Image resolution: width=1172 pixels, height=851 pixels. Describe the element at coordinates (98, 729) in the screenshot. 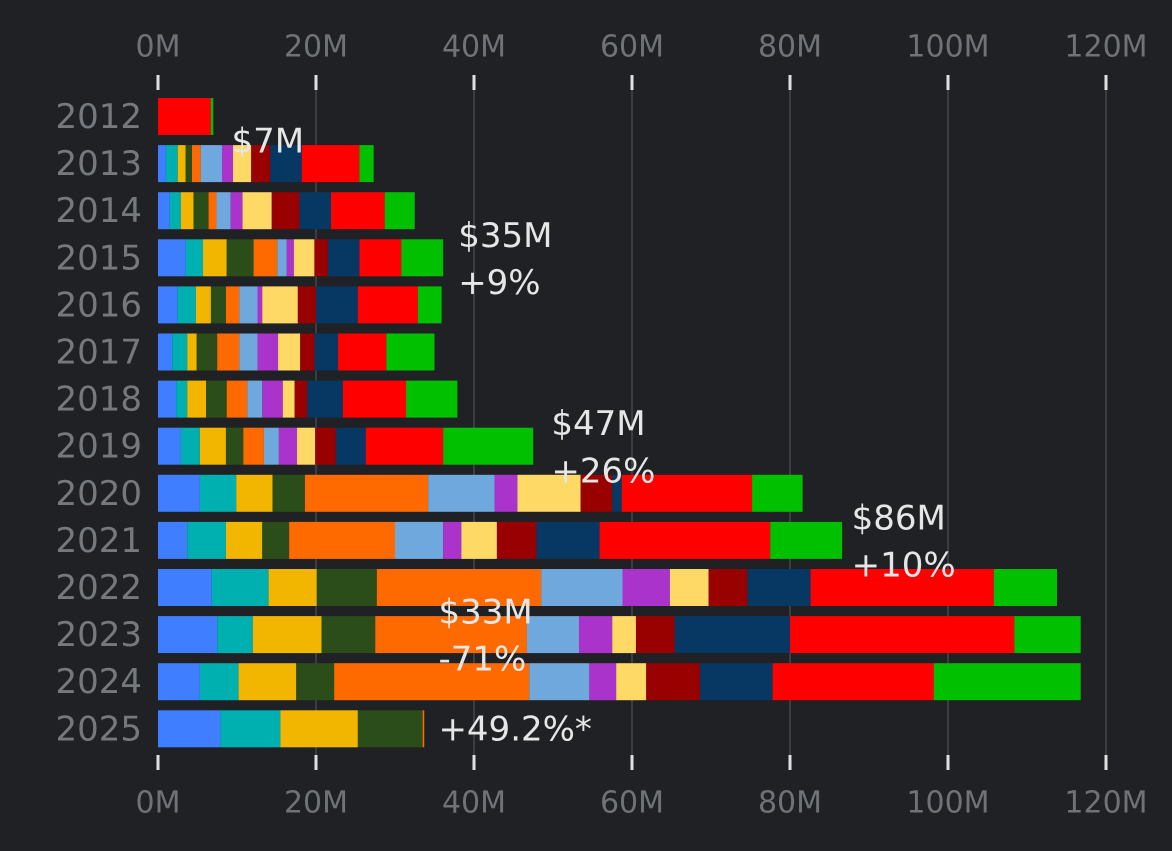

I see `year-label: 2025` at that location.